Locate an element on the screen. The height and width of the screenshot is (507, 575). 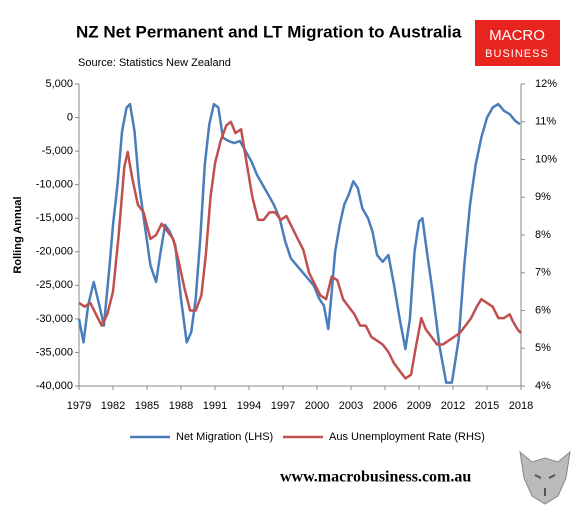
y2-tick-label: 10% is located at coordinates (546, 159).